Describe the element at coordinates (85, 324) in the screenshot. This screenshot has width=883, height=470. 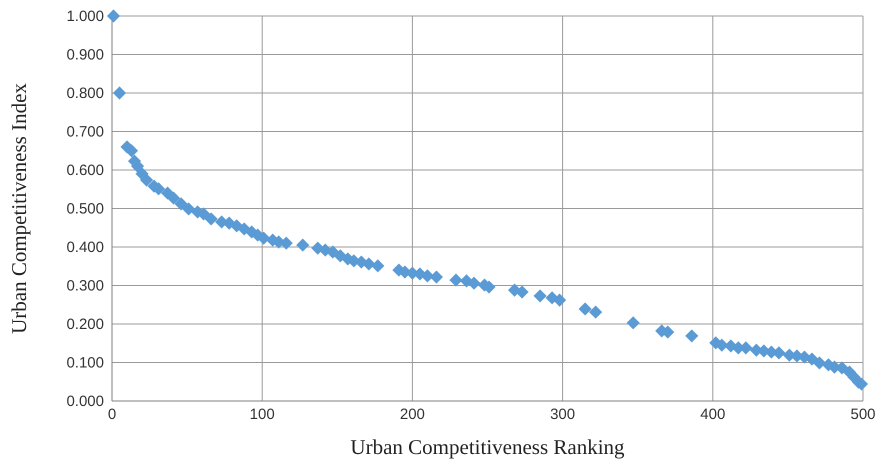
I see `y-tick-label: 0.200` at that location.